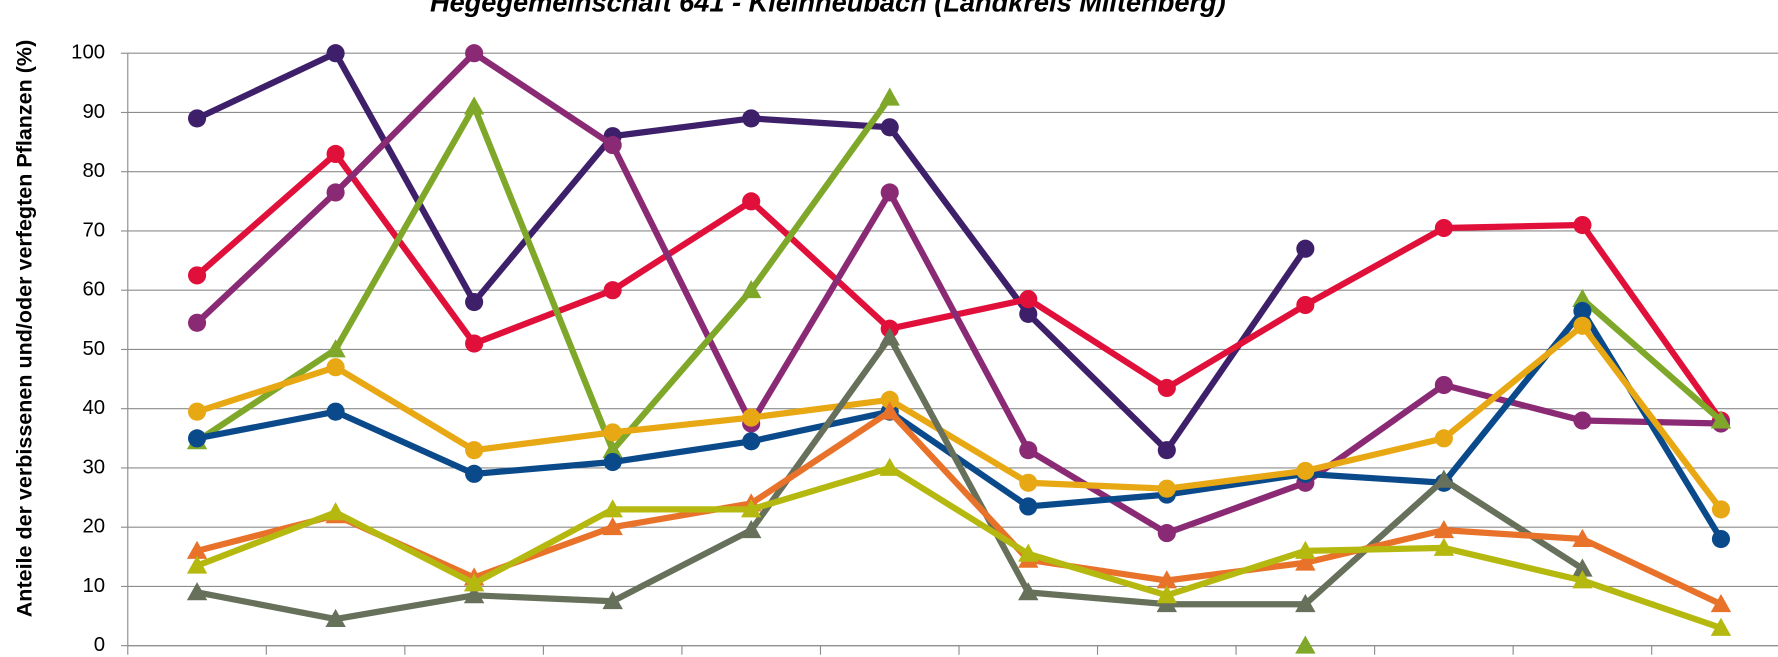  I want to click on y-tick-label: 10, so click(93, 586).